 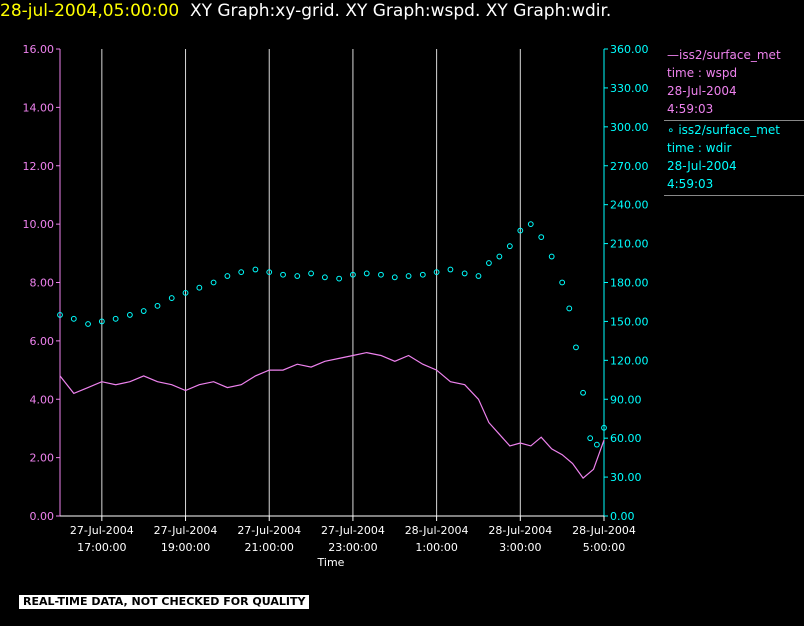 What do you see at coordinates (186, 530) in the screenshot?
I see `x-tick-date-1: 27-Jul-2004` at bounding box center [186, 530].